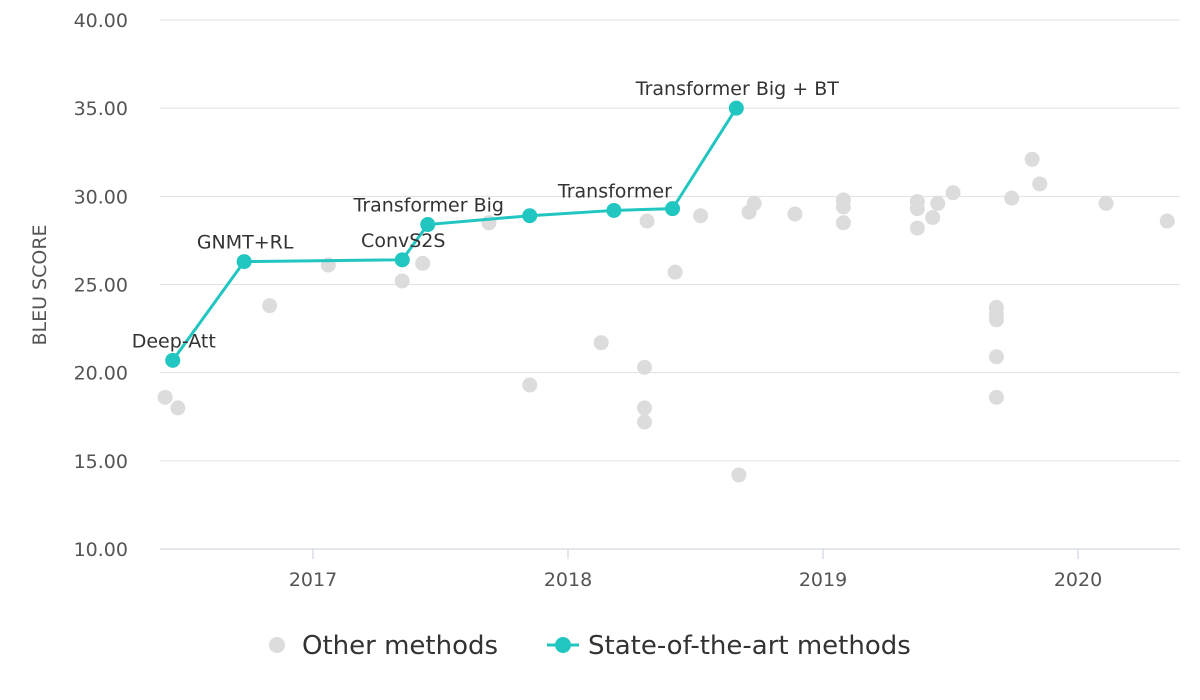 Image resolution: width=1200 pixels, height=700 pixels. I want to click on x-tick-label: 2018, so click(568, 580).